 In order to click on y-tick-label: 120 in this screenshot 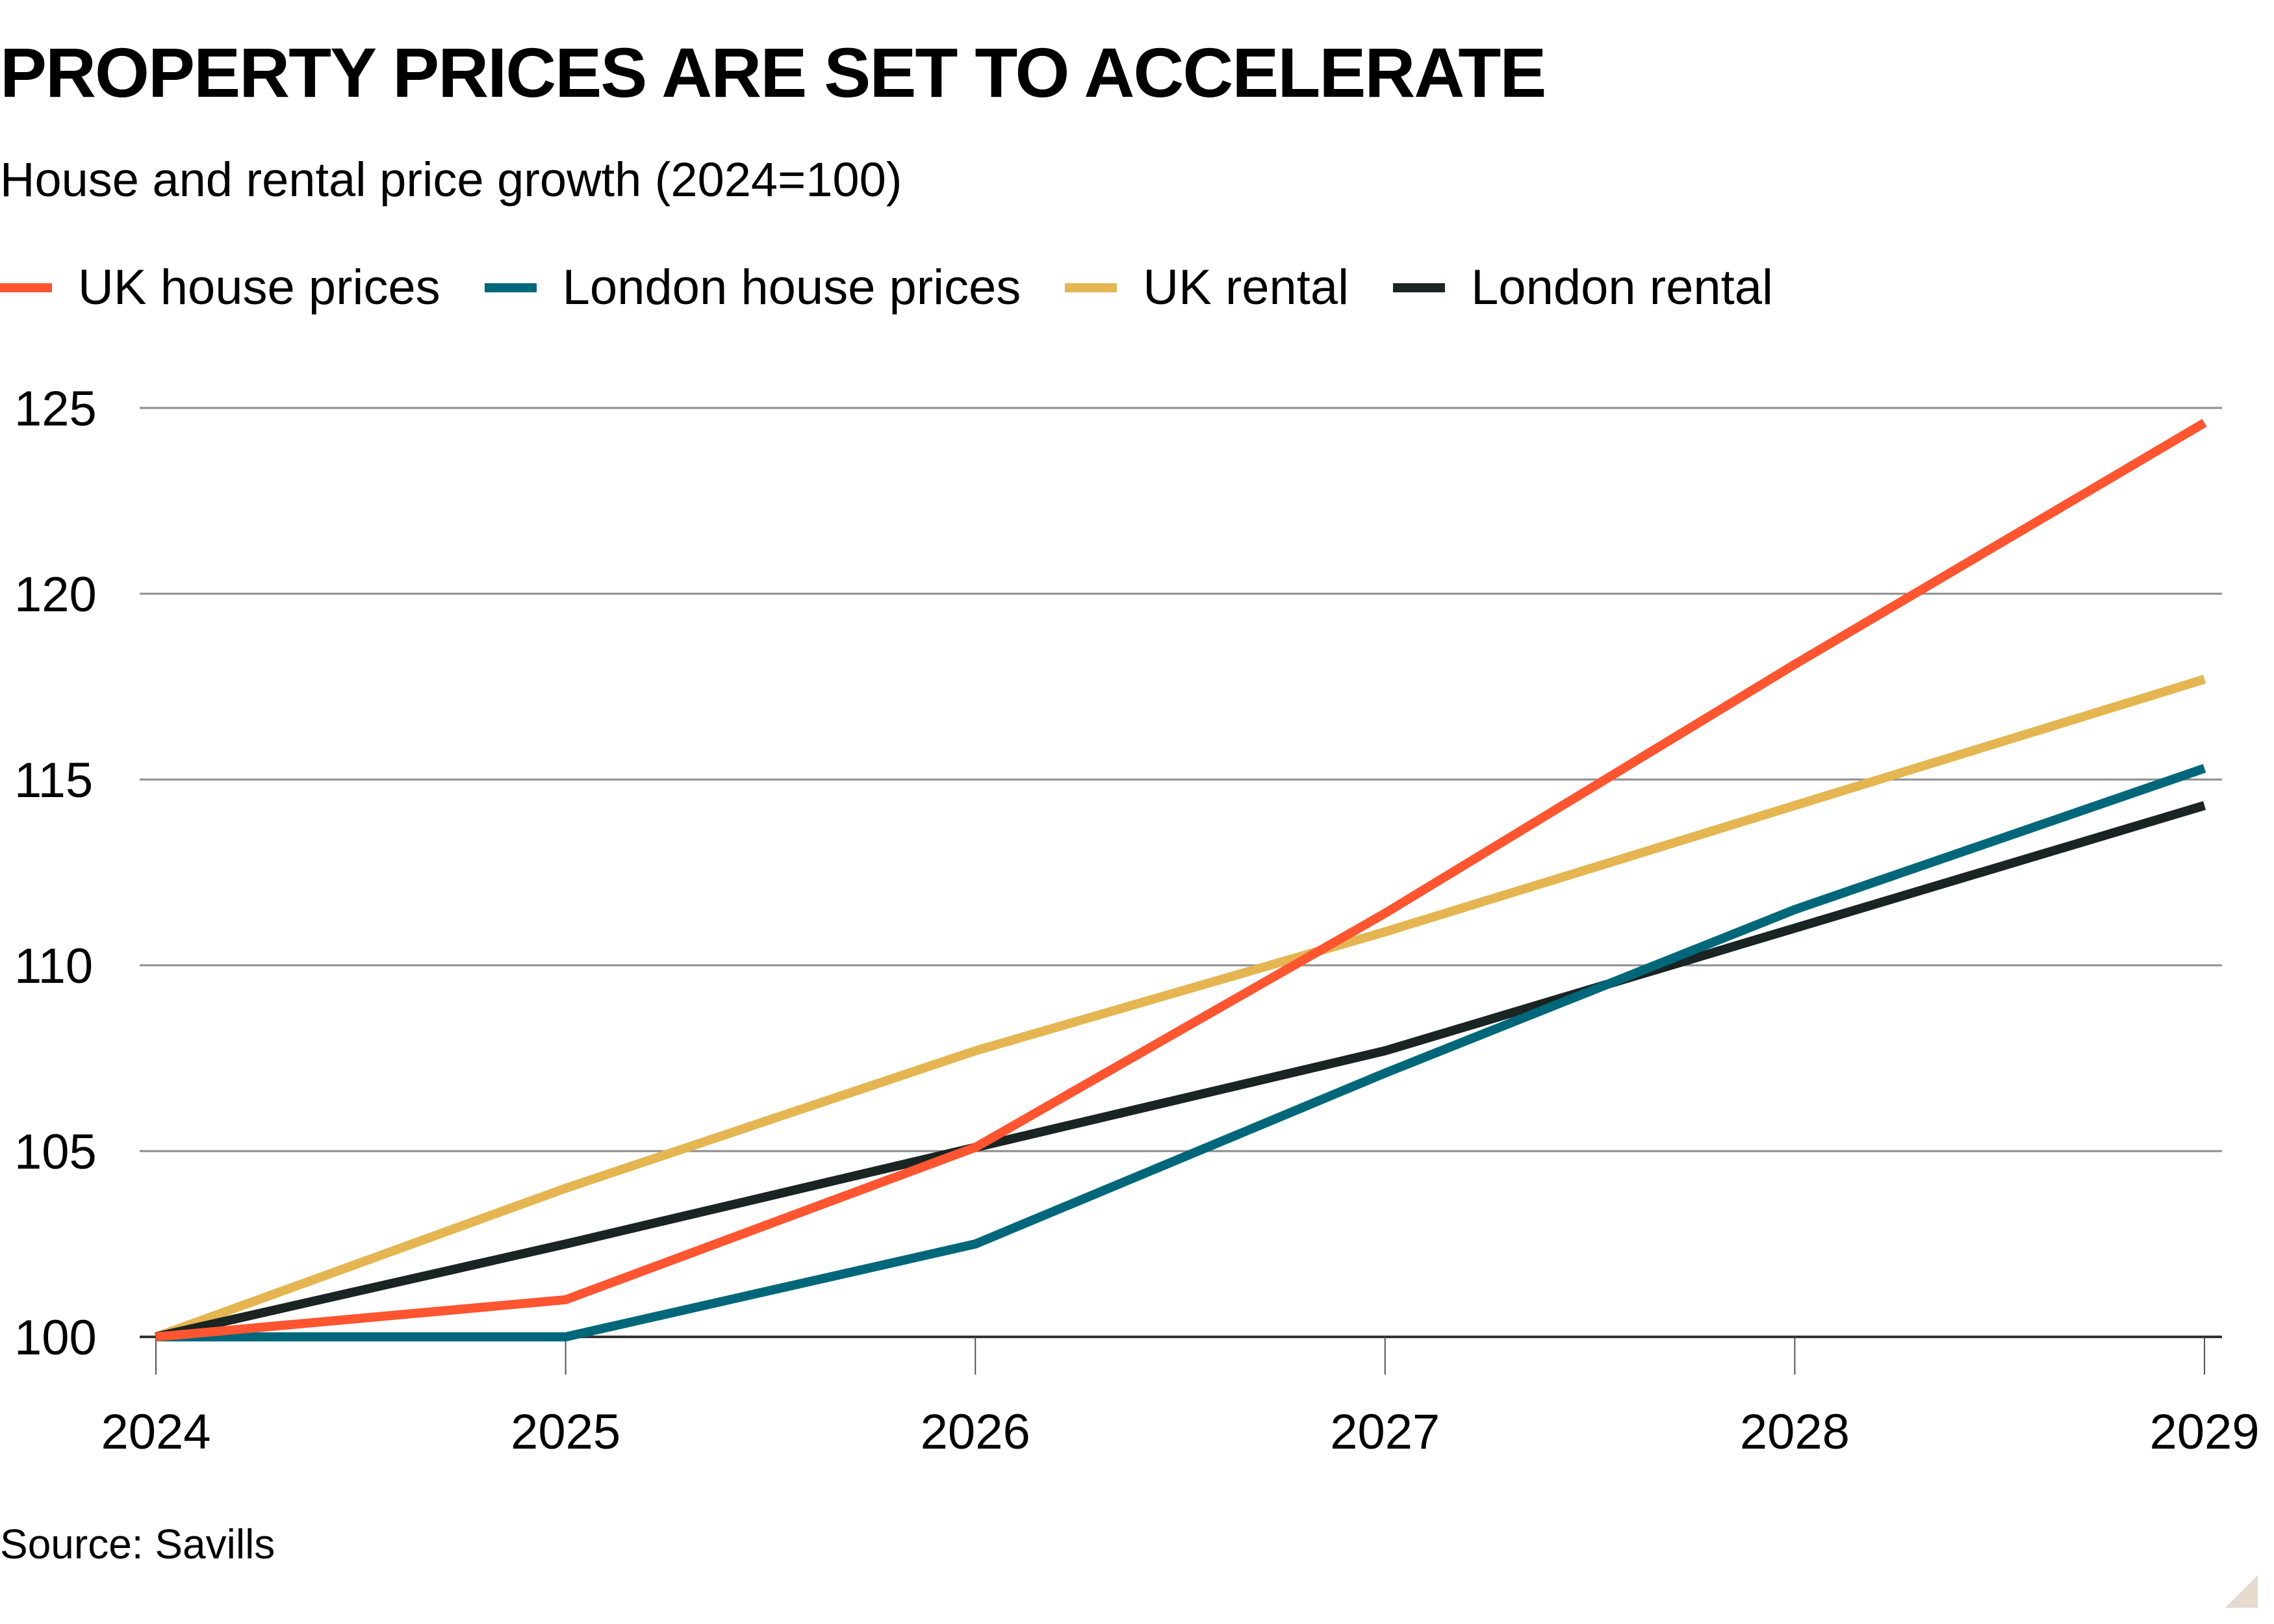, I will do `click(55, 594)`.